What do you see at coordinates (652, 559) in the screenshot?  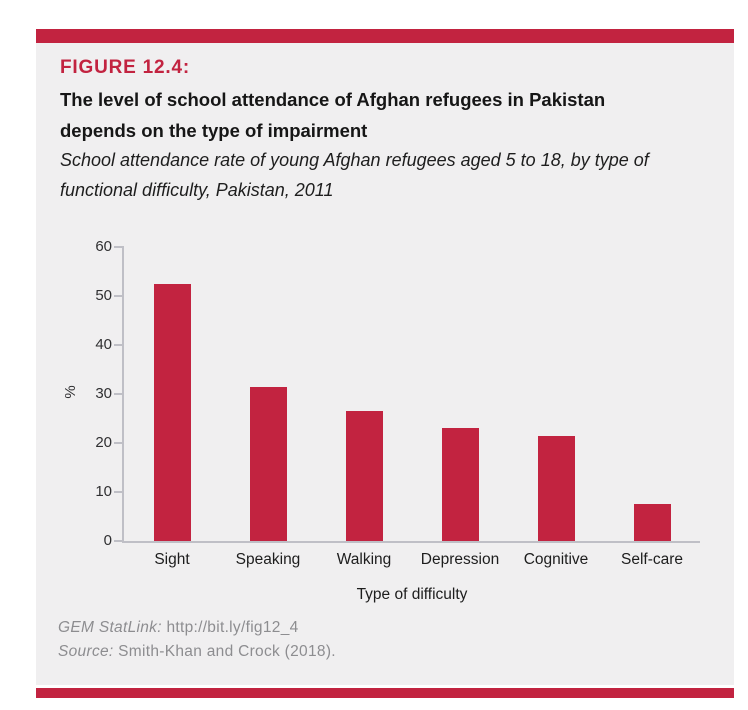 I see `category-label: Self-care` at bounding box center [652, 559].